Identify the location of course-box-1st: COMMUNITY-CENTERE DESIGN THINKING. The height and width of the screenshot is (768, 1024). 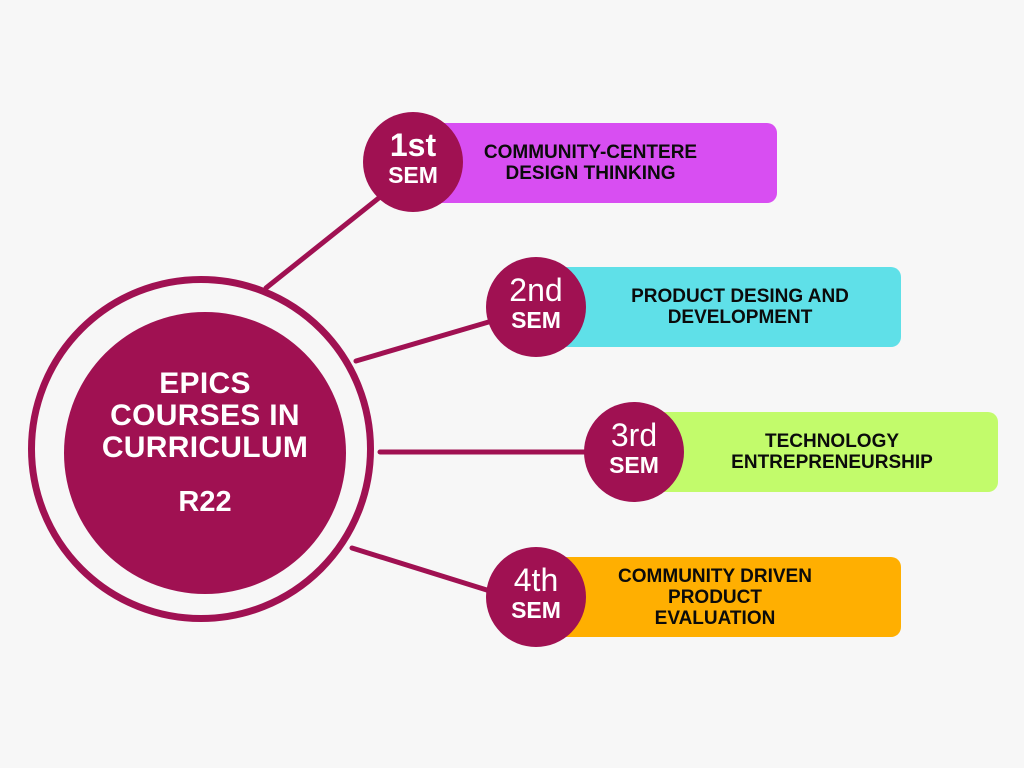
(603, 163).